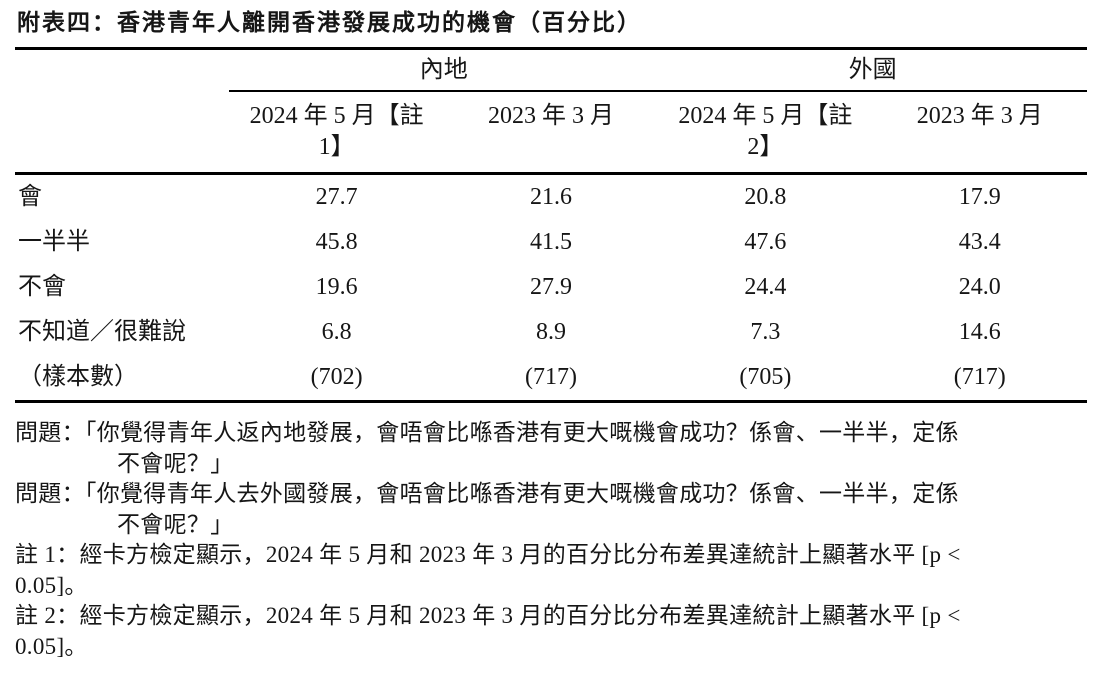  I want to click on value-cell: 43.4, so click(979, 242).